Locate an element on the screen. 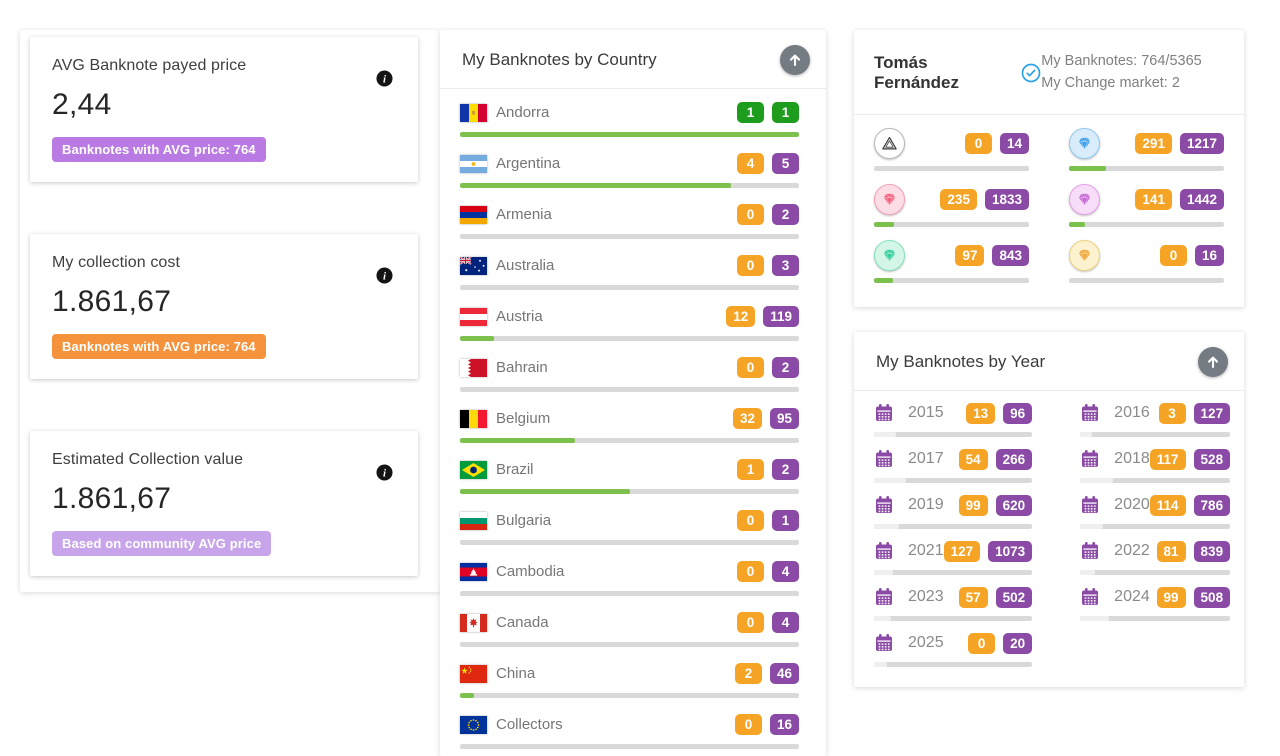  stat-card-title: AVG Banknote payed price is located at coordinates (149, 65).